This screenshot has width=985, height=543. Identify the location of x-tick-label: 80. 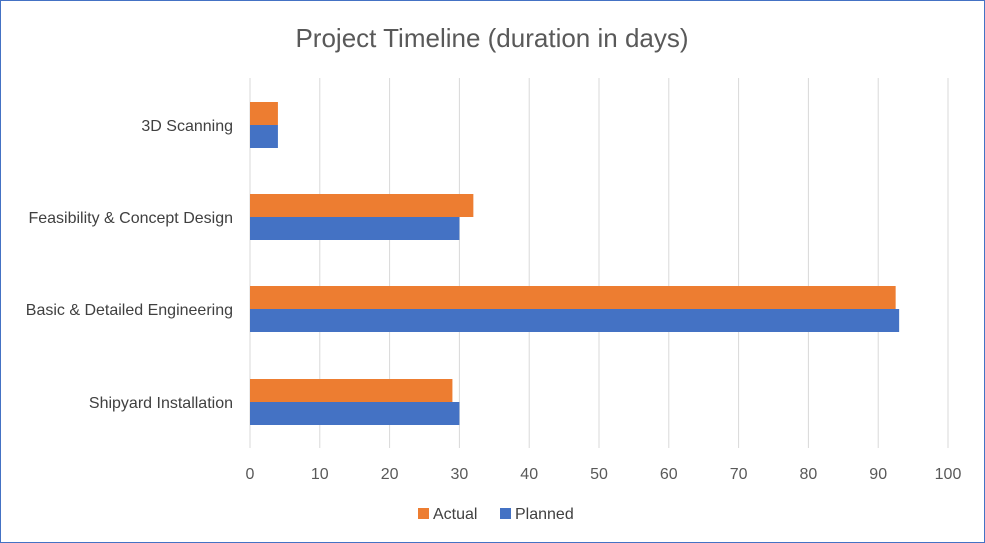
(809, 474).